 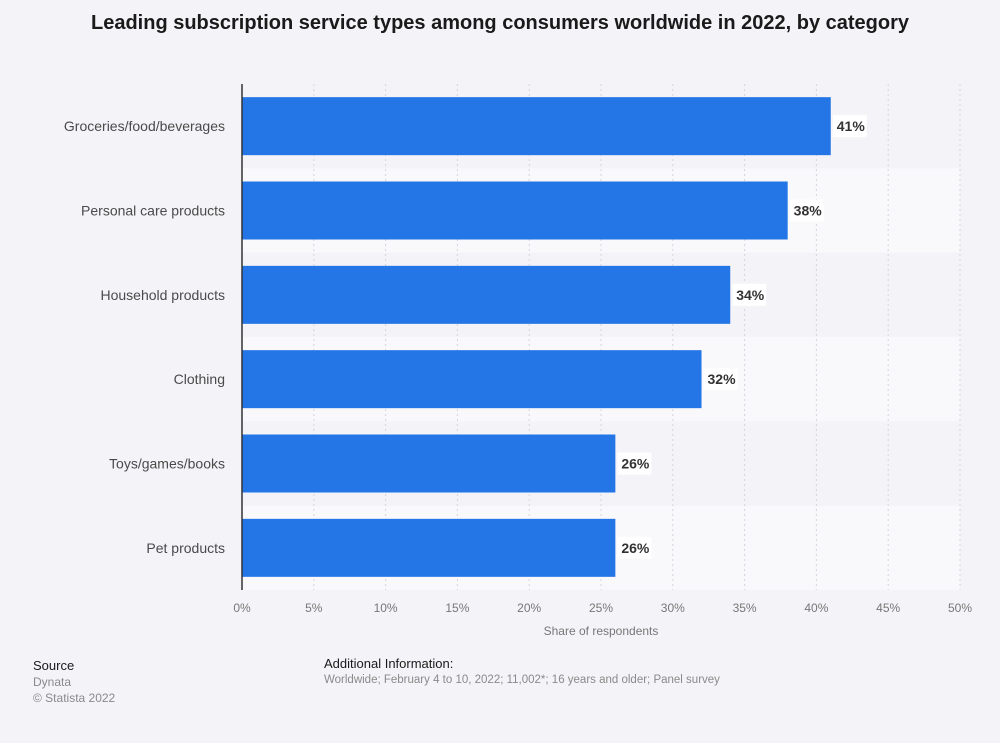 What do you see at coordinates (745, 608) in the screenshot?
I see `x-tick-label: 35%` at bounding box center [745, 608].